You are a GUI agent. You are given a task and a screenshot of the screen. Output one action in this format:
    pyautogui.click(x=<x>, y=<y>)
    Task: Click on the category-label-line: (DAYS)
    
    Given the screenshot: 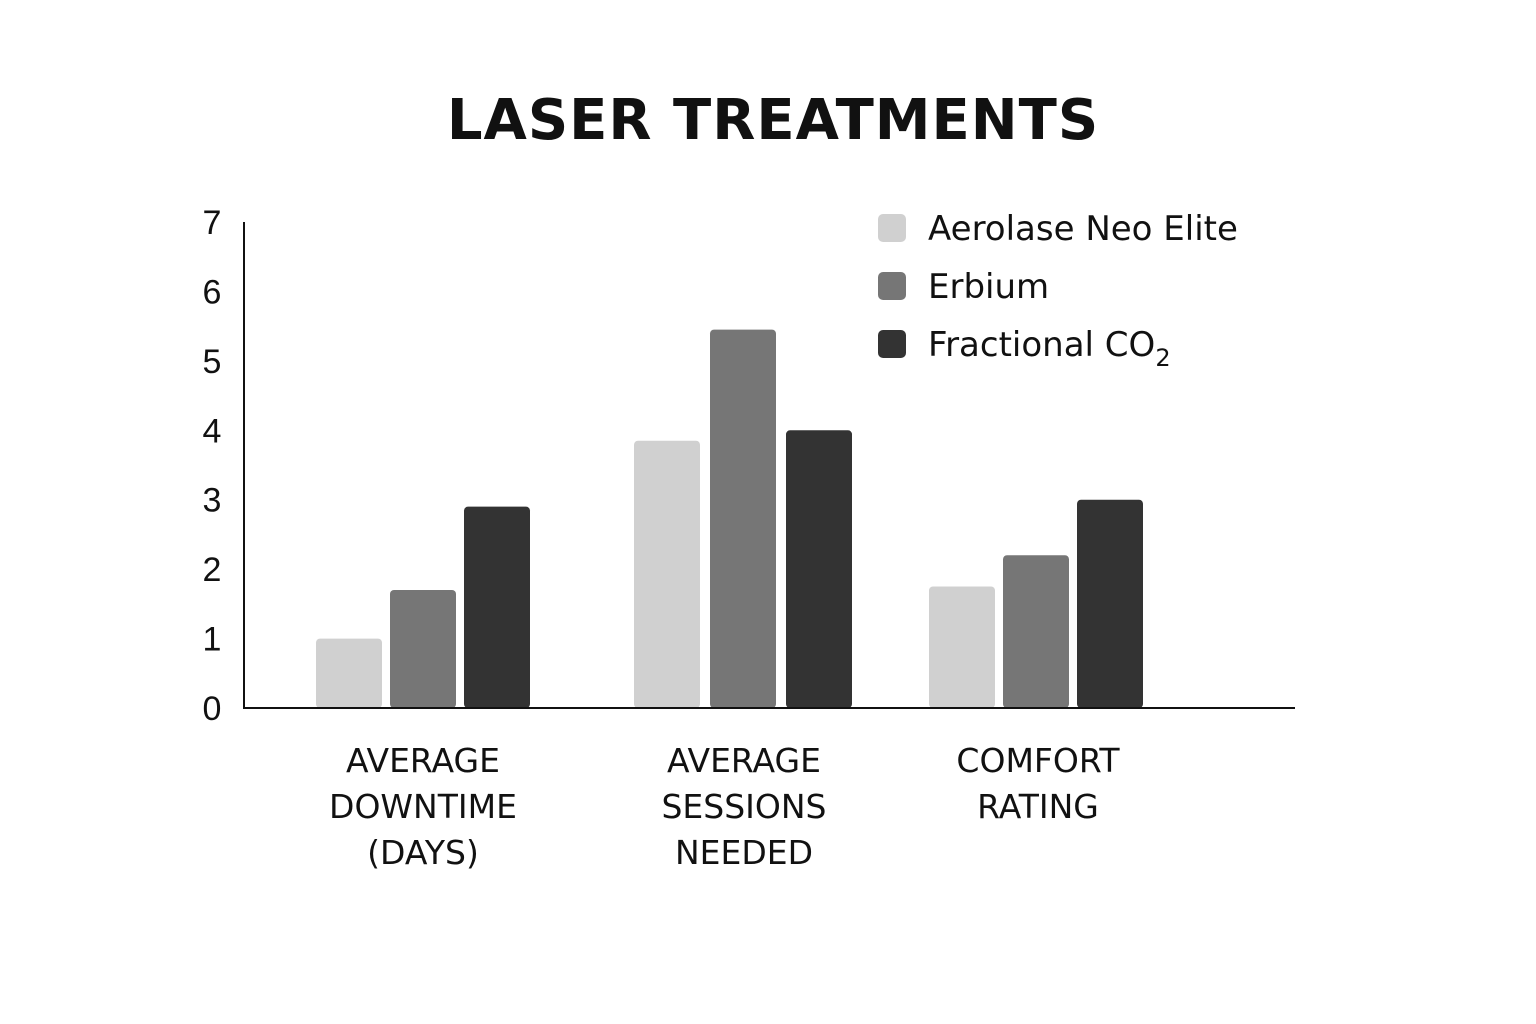 What is the action you would take?
    pyautogui.click(x=423, y=852)
    